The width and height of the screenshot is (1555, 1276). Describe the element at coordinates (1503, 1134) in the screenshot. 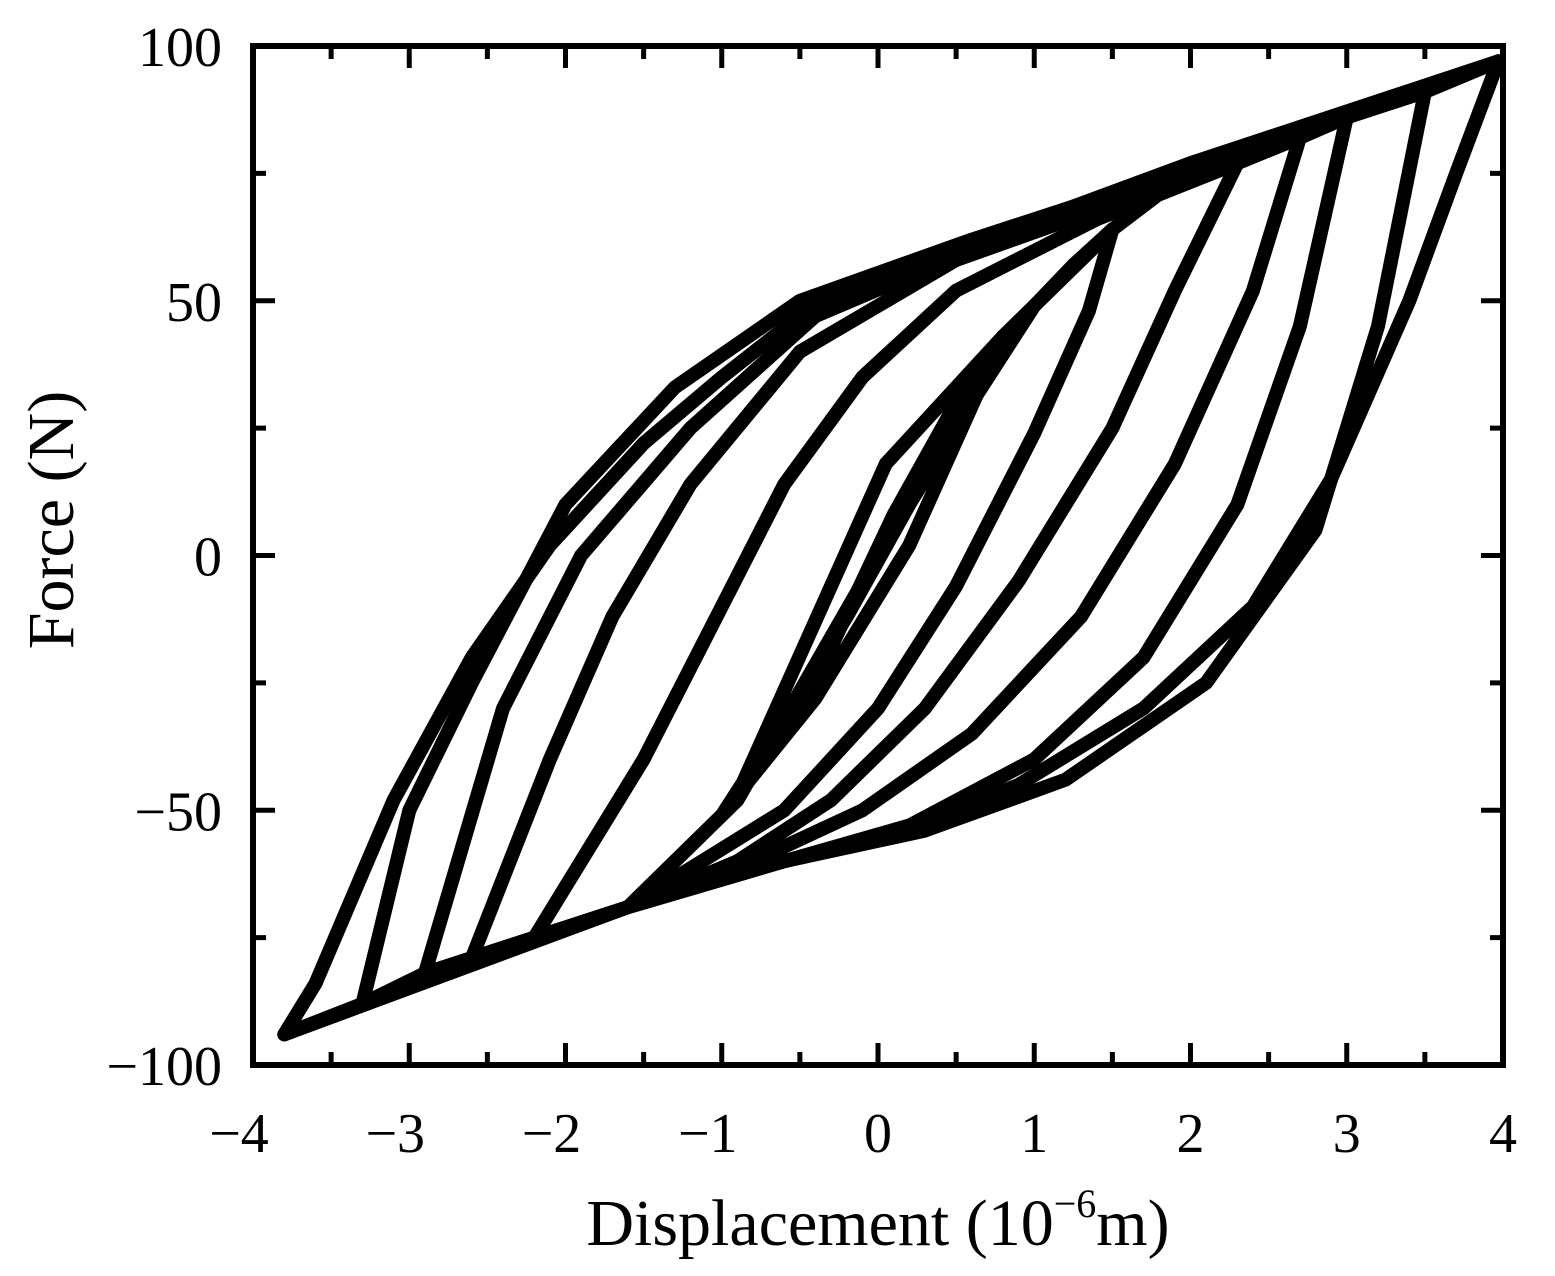

I see `x-tick-label: 4` at that location.